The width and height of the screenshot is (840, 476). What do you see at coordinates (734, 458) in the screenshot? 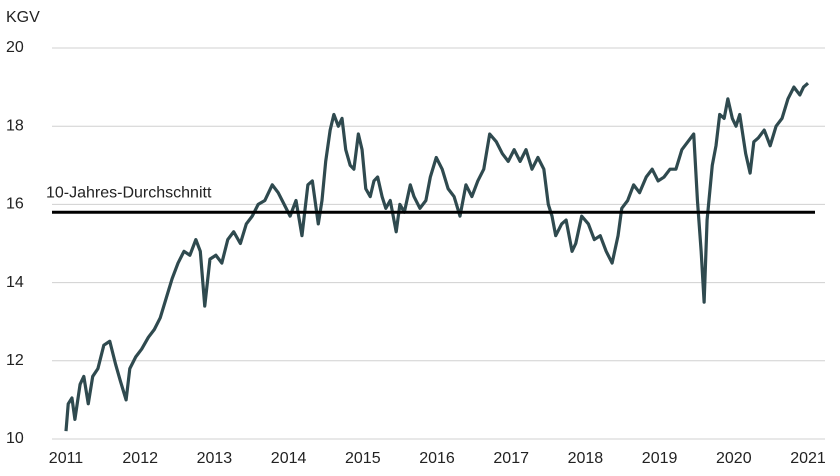
I see `x-tick-label: 2020` at bounding box center [734, 458].